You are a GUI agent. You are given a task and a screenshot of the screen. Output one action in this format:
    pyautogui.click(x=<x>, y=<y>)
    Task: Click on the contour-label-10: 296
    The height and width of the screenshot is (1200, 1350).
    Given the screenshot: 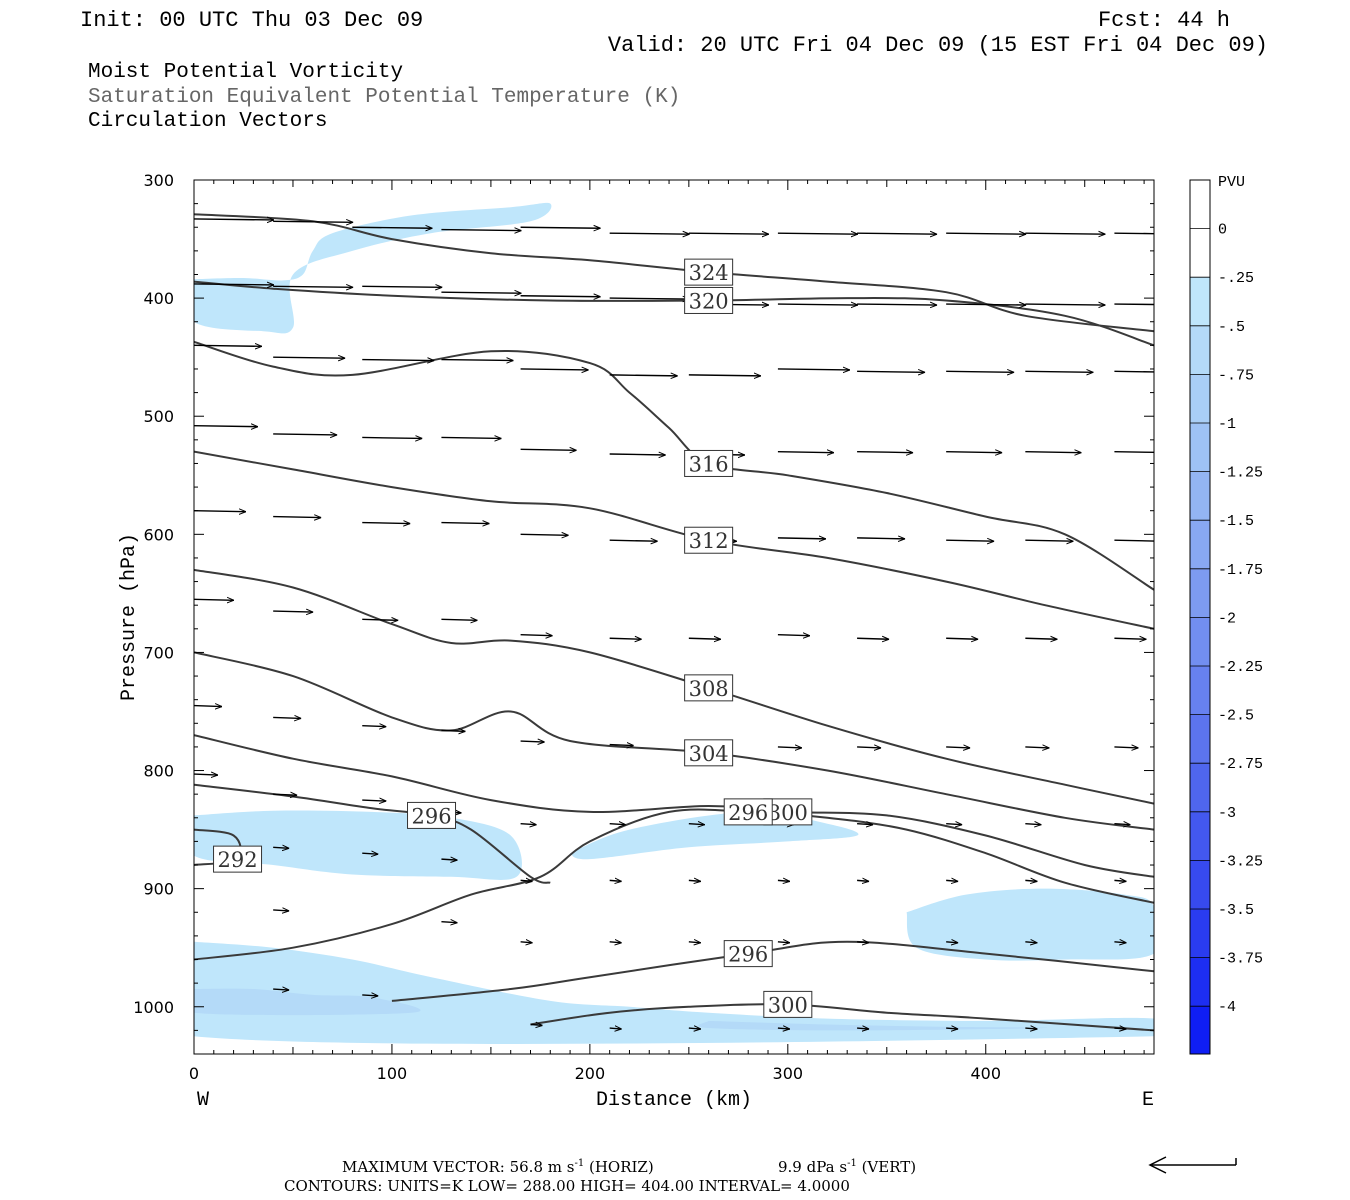 What is the action you would take?
    pyautogui.click(x=748, y=954)
    